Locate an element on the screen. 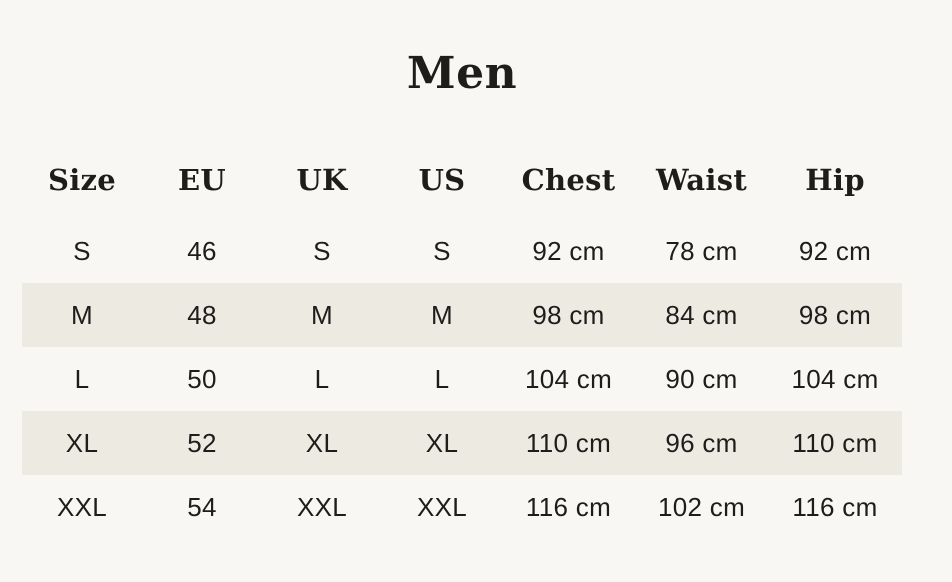 This screenshot has height=582, width=952. cell-chest: 98 cm is located at coordinates (568, 314).